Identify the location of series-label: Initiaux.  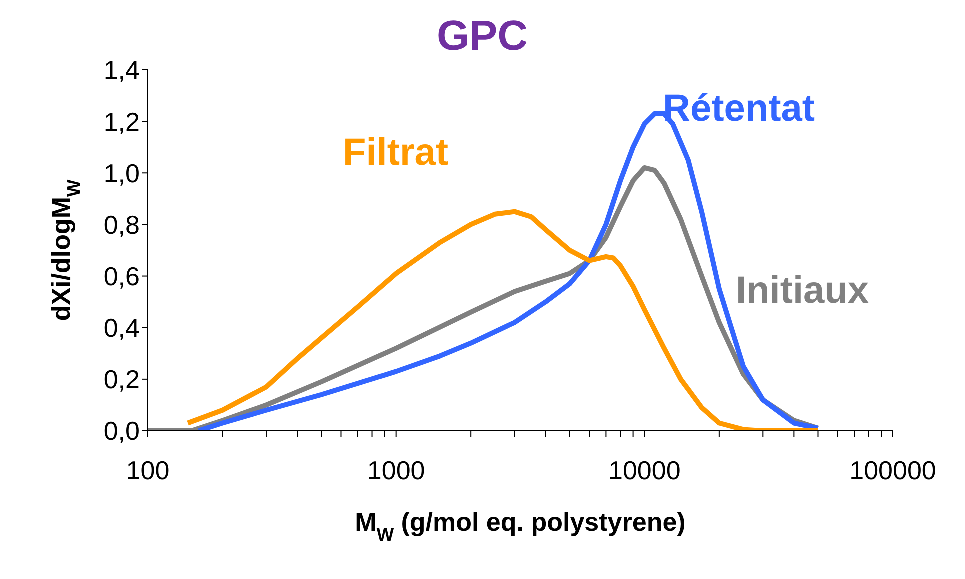
(803, 291).